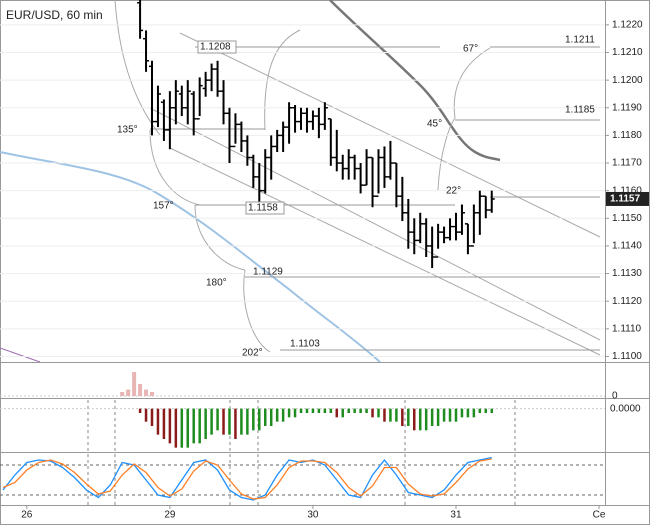  Describe the element at coordinates (170, 515) in the screenshot. I see `x-tick-label: 29` at that location.